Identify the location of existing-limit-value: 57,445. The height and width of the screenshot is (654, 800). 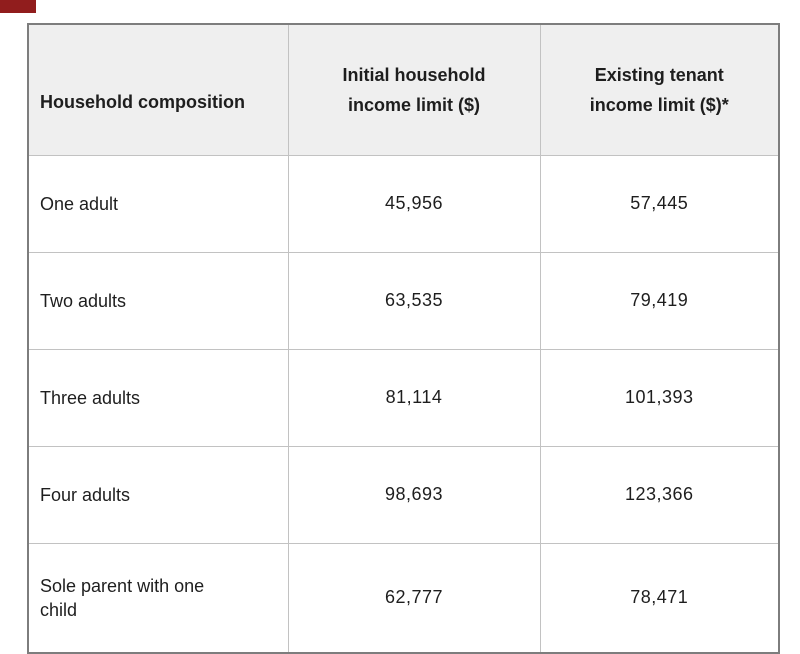
(659, 203).